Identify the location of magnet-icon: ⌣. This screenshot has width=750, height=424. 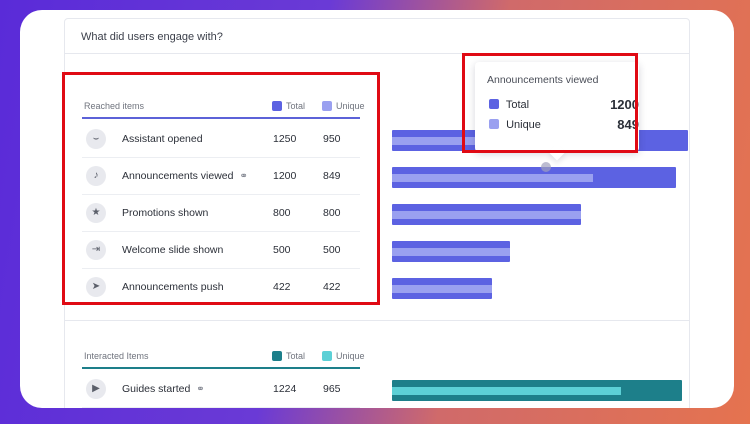
(96, 139).